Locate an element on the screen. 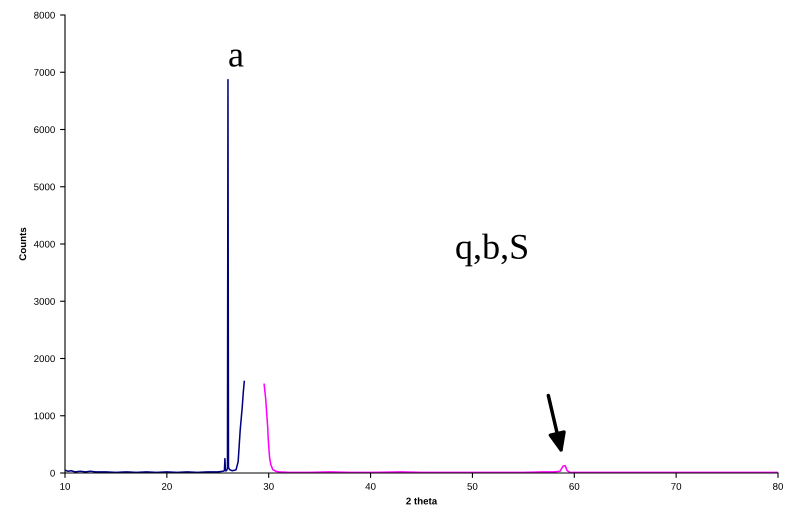 The width and height of the screenshot is (788, 518). x-tick-label: 10 is located at coordinates (65, 486).